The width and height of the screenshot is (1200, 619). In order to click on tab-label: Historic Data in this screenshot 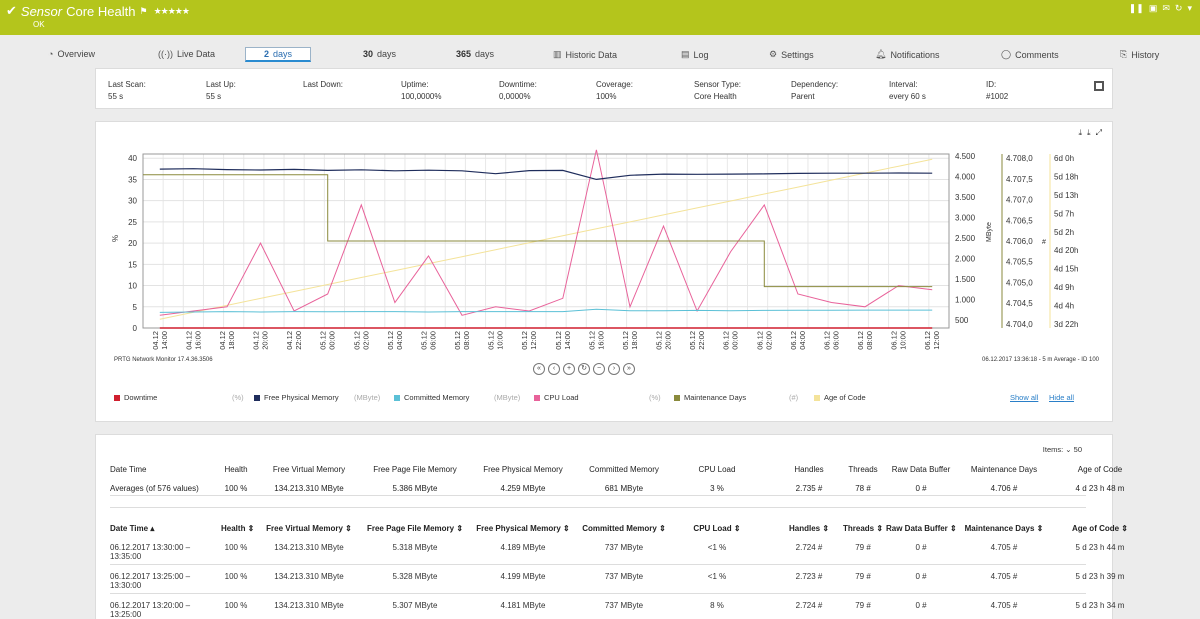, I will do `click(591, 54)`.